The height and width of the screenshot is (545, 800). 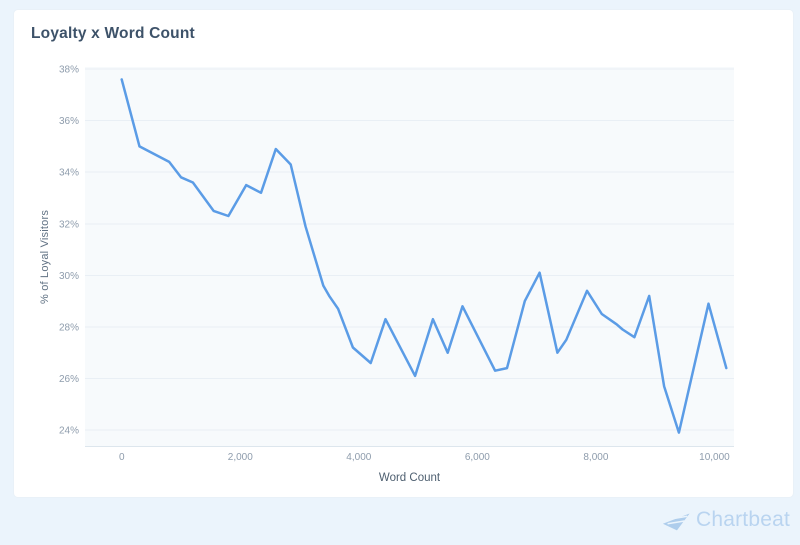 I want to click on x-tick-label-6000: 6,000, so click(x=477, y=457).